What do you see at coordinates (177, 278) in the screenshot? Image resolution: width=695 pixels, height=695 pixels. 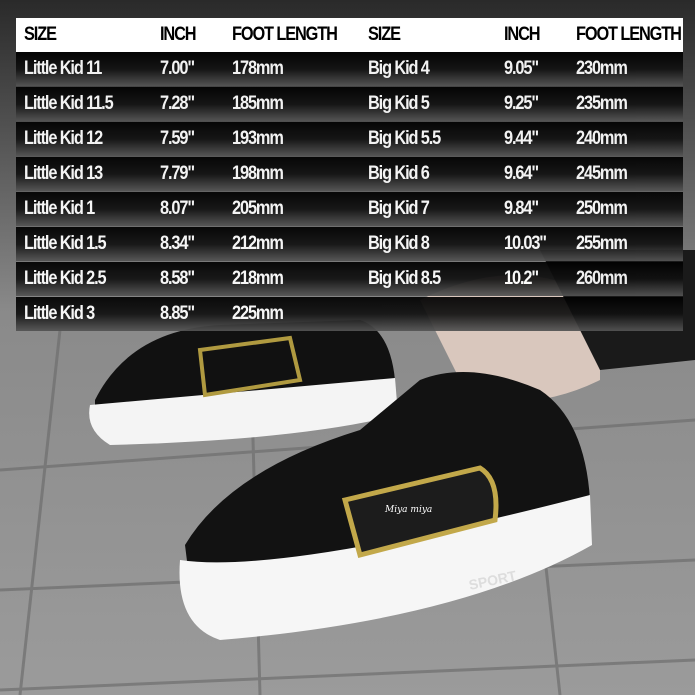 I see `size-cell: 8.58"` at bounding box center [177, 278].